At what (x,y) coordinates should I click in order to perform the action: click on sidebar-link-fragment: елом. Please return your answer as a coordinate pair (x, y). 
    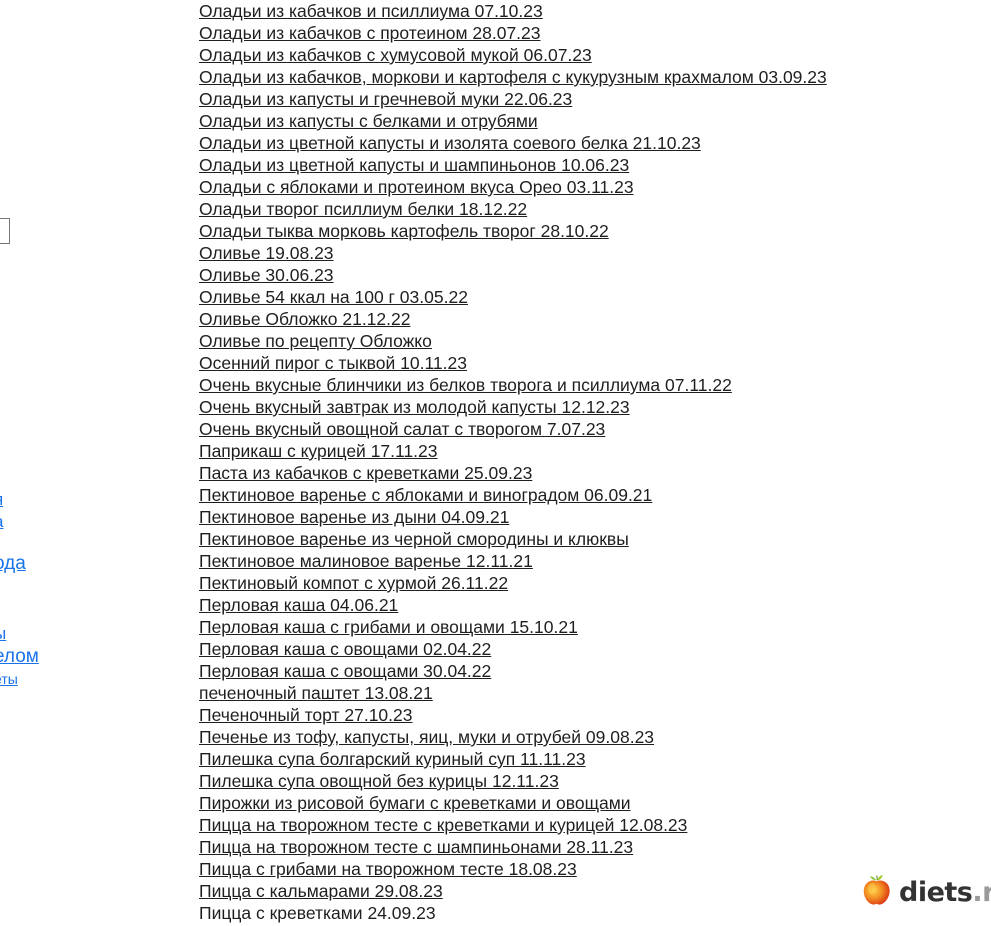
    Looking at the image, I should click on (19, 656).